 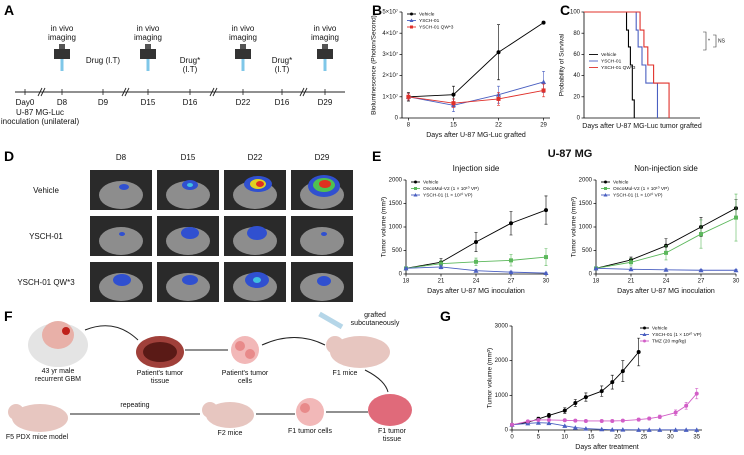 What do you see at coordinates (46, 190) in the screenshot?
I see `row-label: Vehicle` at bounding box center [46, 190].